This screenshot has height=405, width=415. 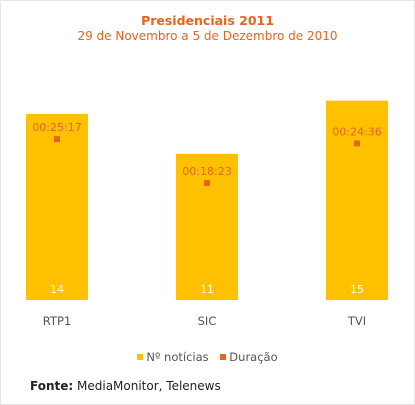 I want to click on legend-item-noticias: Nº notícias, so click(x=173, y=357).